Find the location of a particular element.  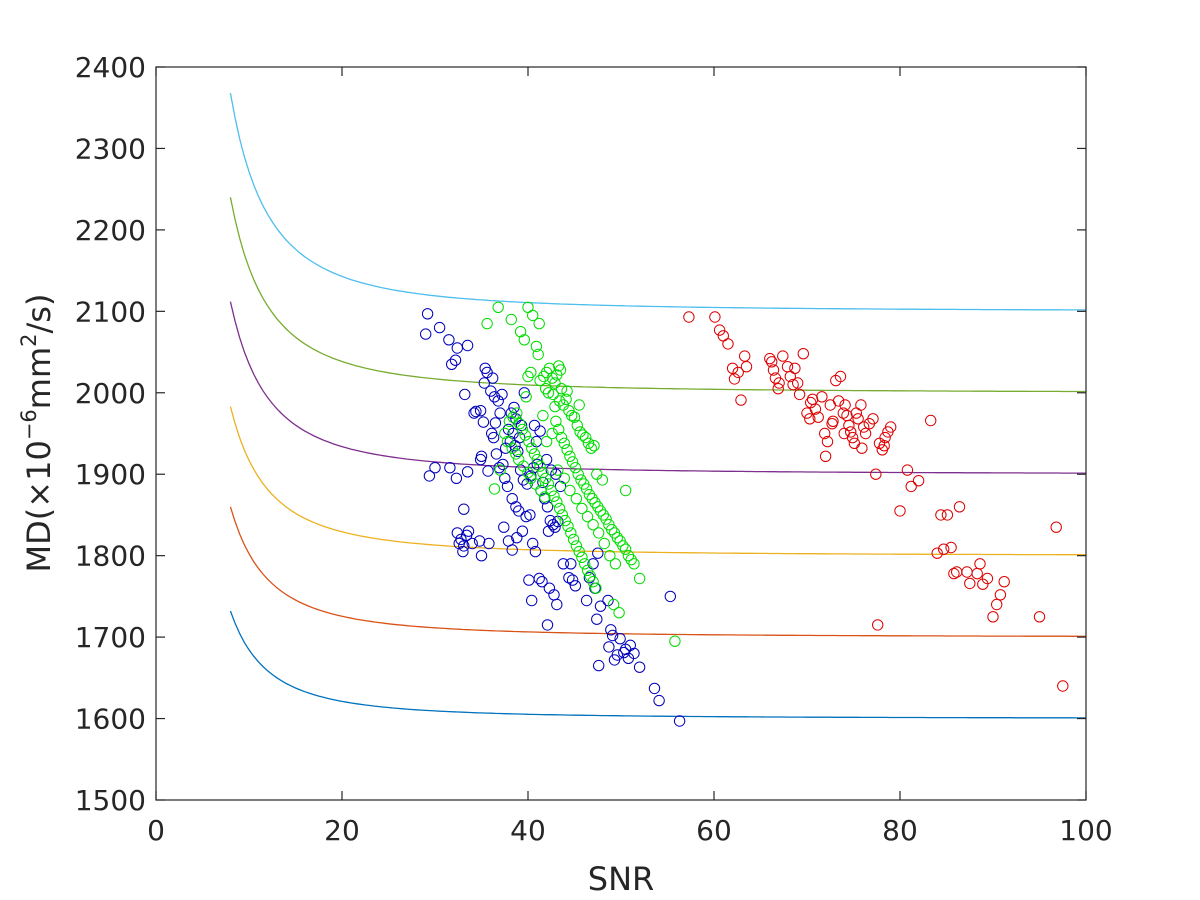

y-tick-label: 2200 is located at coordinates (110, 230).